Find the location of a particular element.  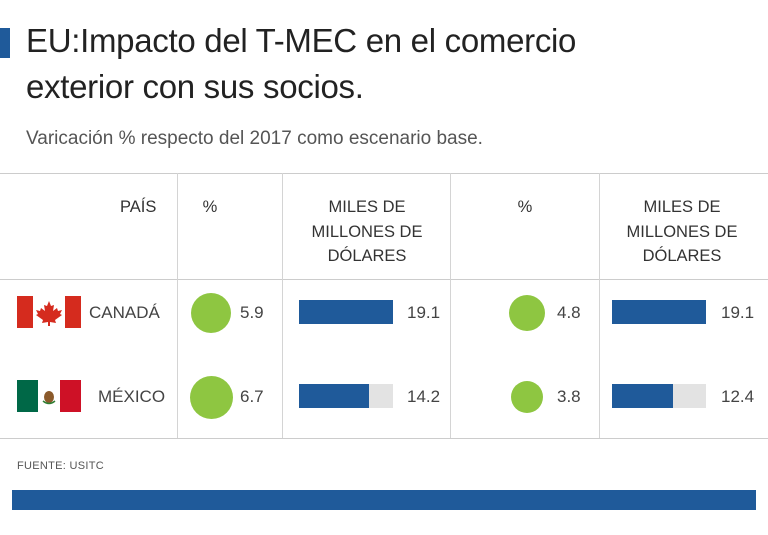

header-usd-2: MILES DE MILLONES DE DÓLARES is located at coordinates (682, 232).